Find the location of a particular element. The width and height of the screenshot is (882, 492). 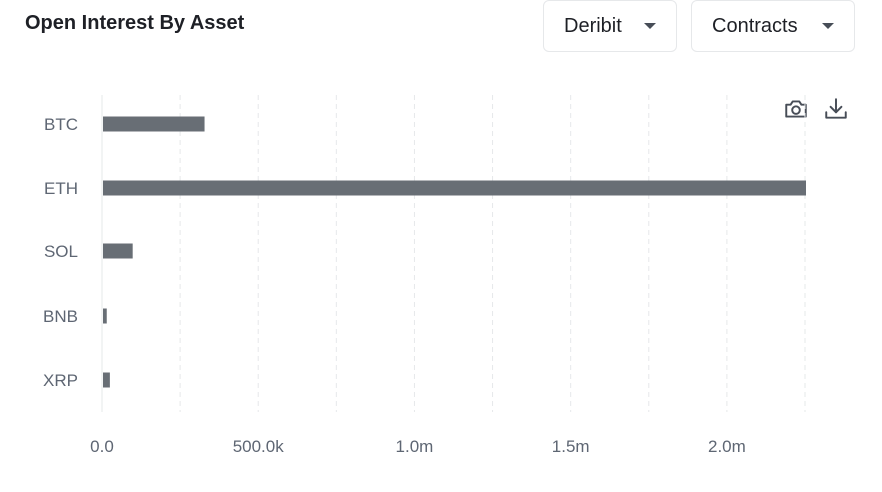

chart-y-labels: BTC ETH SOL BNB XRP is located at coordinates (60, 252).